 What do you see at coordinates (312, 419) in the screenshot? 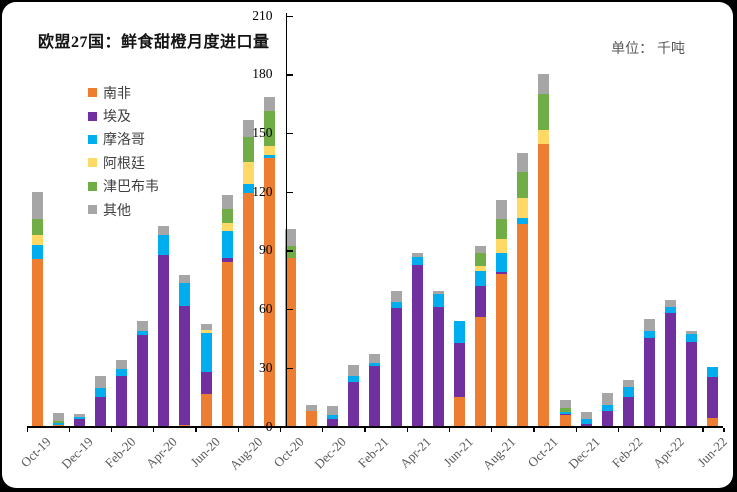
I see `bar-Nov-20-south-africa` at bounding box center [312, 419].